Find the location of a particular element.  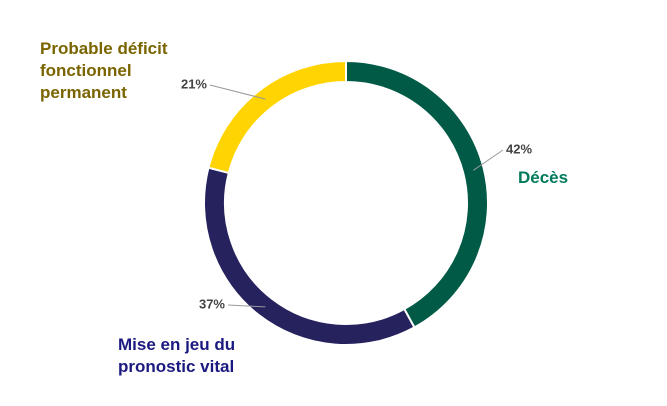

category-label: Probable déficit fonctionnel permanent is located at coordinates (104, 70).